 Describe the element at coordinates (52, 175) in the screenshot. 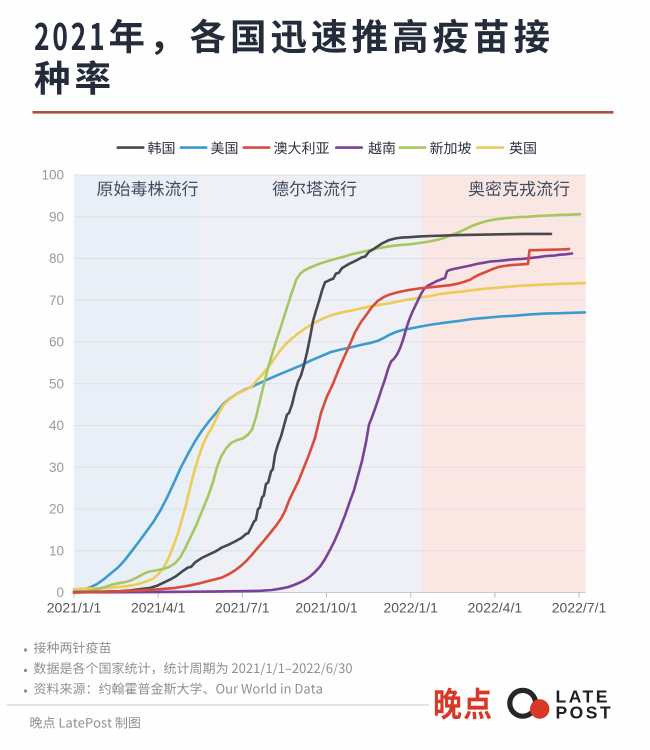

I see `svg-text: 100` at that location.